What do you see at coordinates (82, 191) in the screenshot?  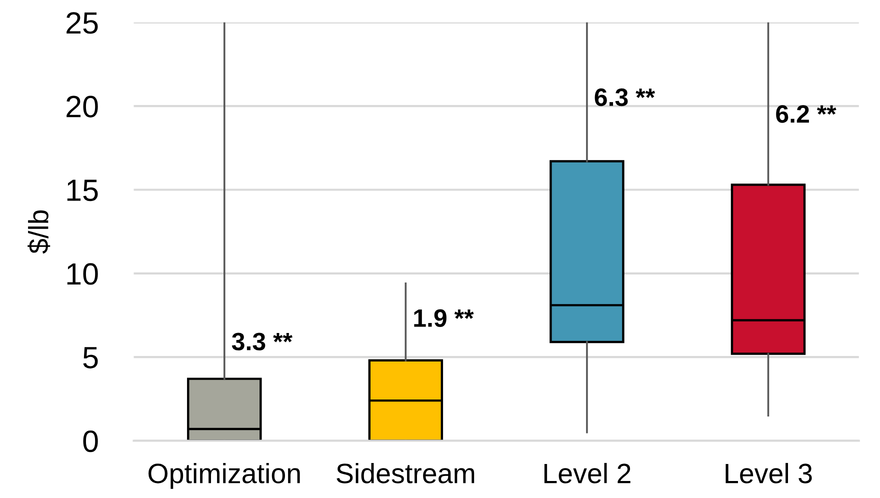 I see `y-tick-label: 15` at bounding box center [82, 191].